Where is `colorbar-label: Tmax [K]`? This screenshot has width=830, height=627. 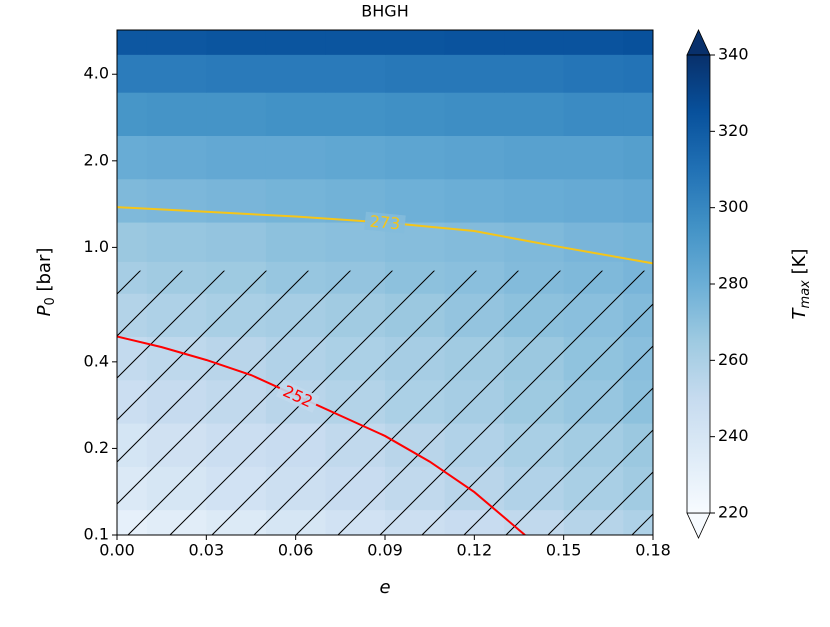
colorbar-label: Tmax [K] is located at coordinates (801, 284).